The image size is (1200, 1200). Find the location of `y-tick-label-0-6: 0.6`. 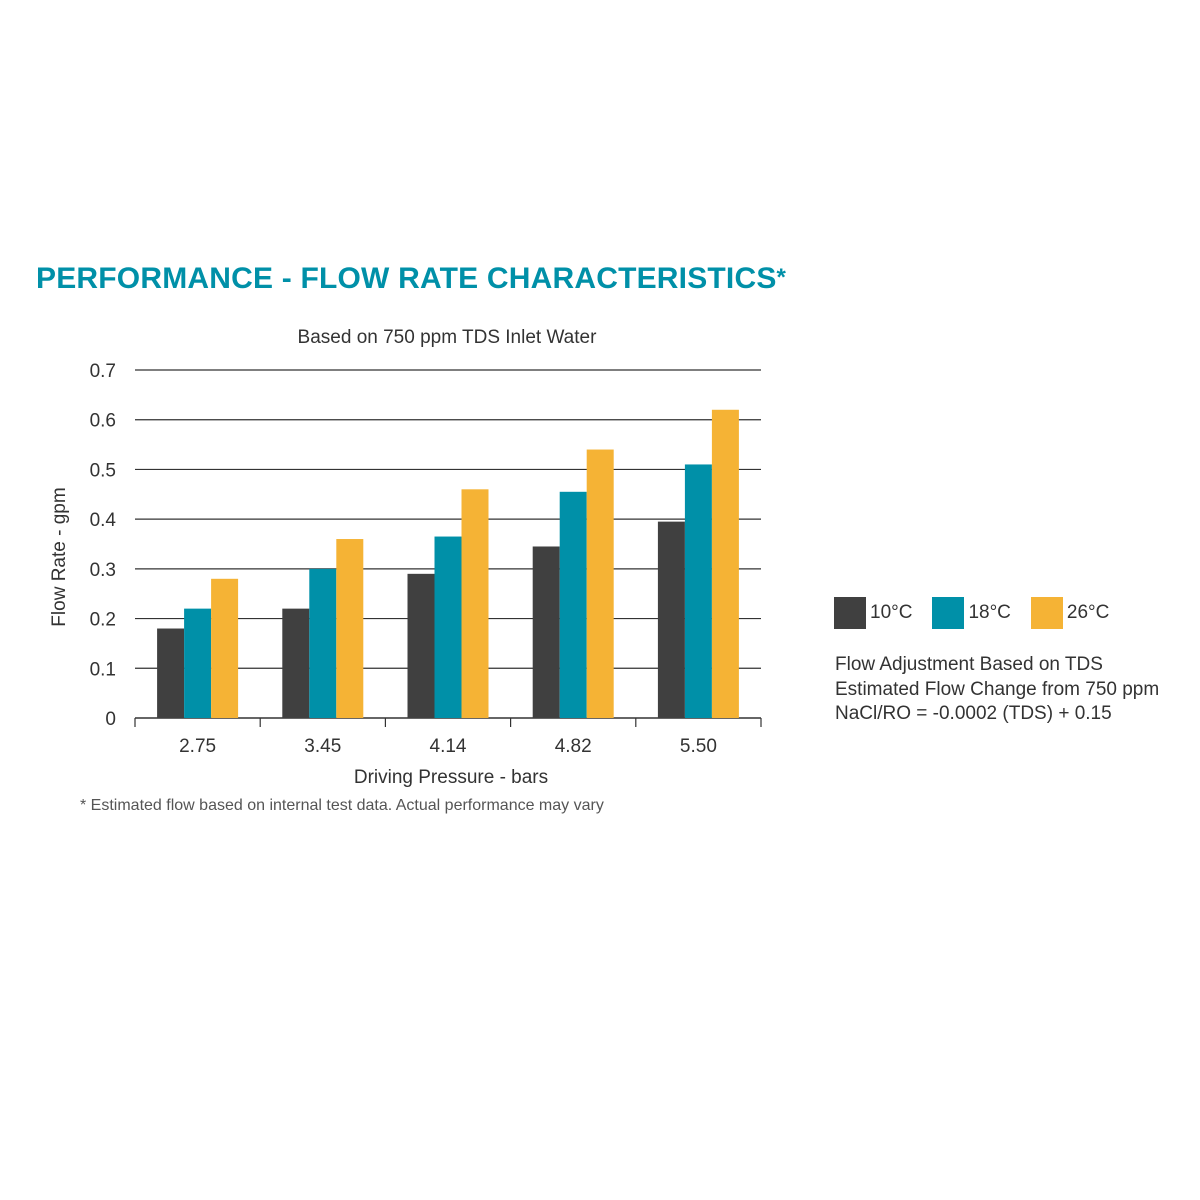

y-tick-label-0-6: 0.6 is located at coordinates (103, 421).